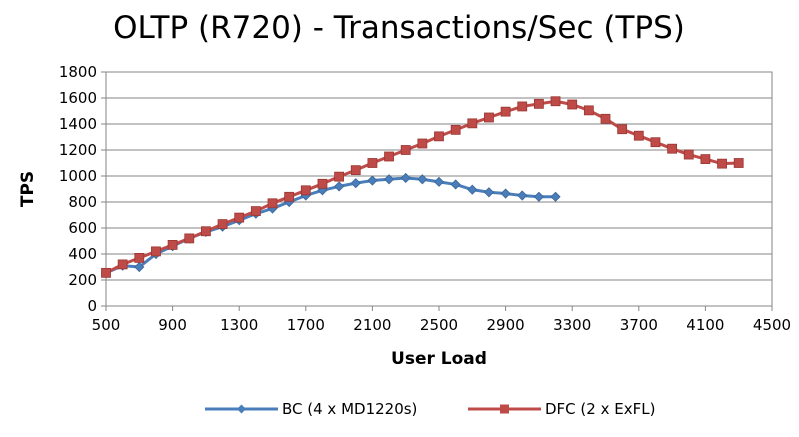  What do you see at coordinates (372, 325) in the screenshot?
I see `x-tick-label: 2100` at bounding box center [372, 325].